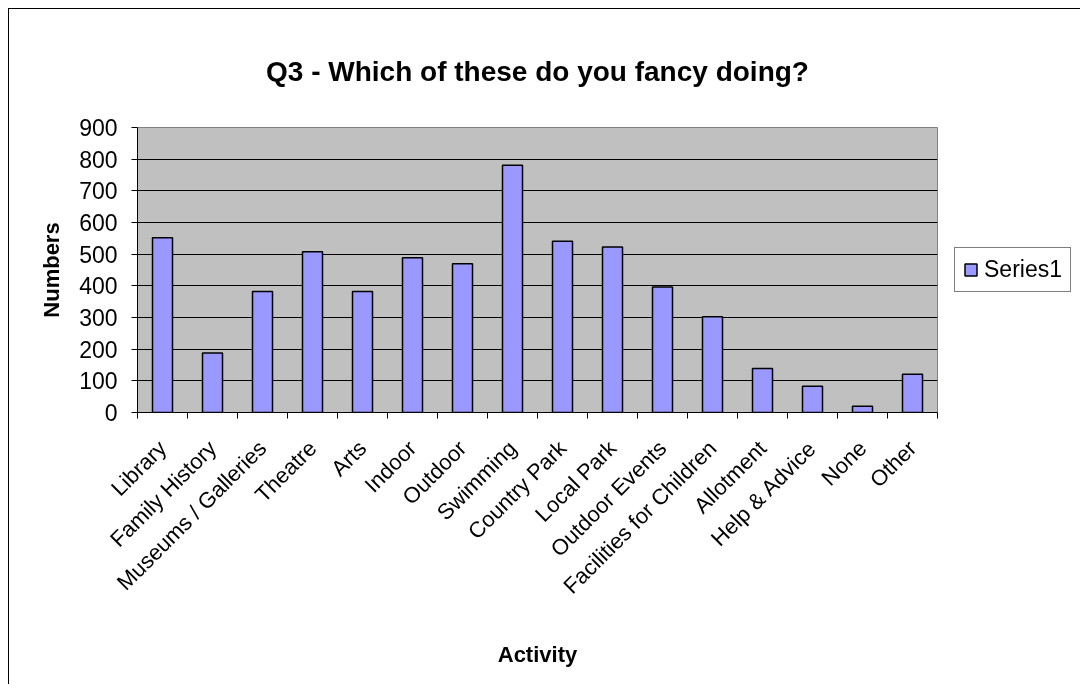  Describe the element at coordinates (537, 71) in the screenshot. I see `chart-title: Q3 - Which of these do you fancy doing?` at that location.